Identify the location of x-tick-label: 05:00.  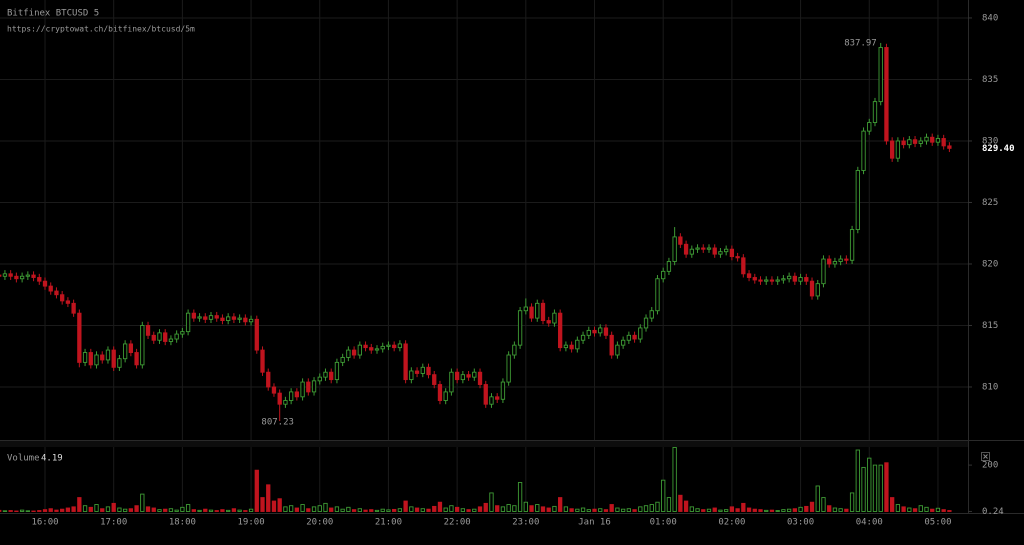
(937, 523).